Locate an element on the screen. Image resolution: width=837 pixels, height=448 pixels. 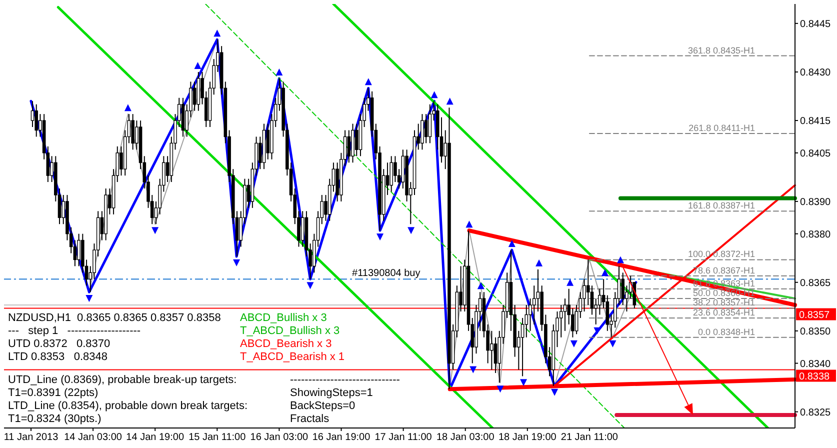
x-tick-label: 14 Jan 19:00 is located at coordinates (155, 438).